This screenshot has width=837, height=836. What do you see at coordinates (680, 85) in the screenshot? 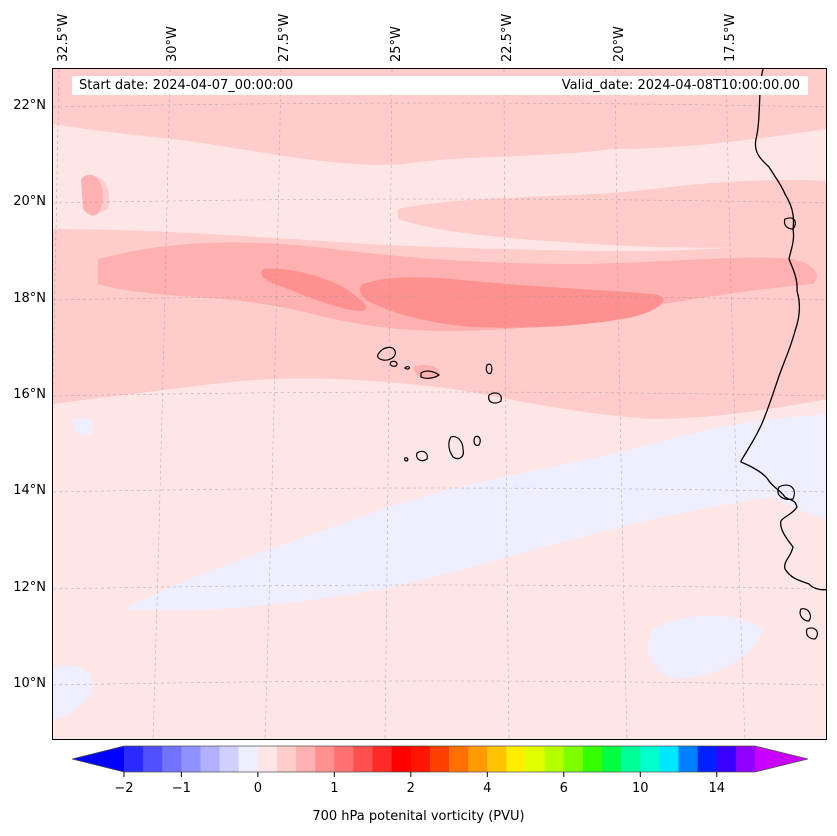
I see `valid-date-label: Valid_date: 2024-04-08T10:00:00.00` at bounding box center [680, 85].